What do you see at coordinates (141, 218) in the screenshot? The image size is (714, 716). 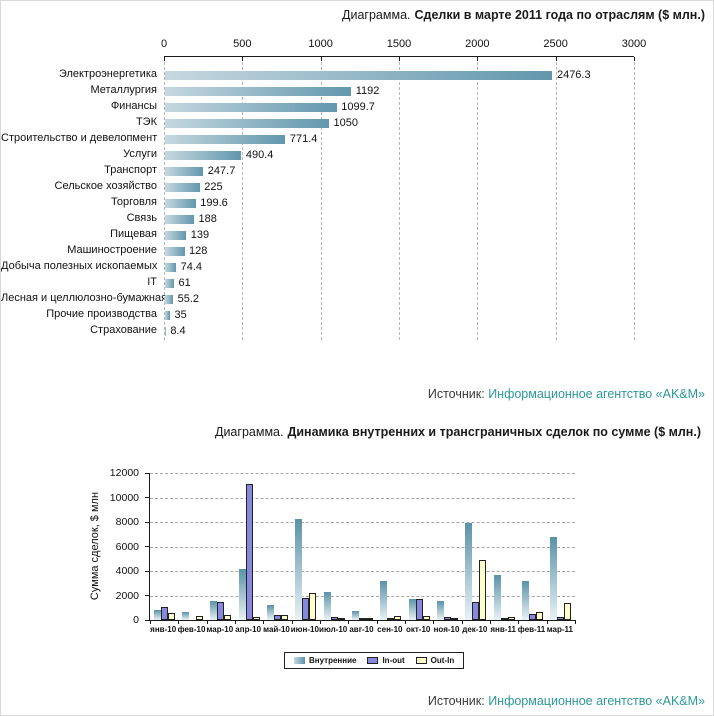 I see `category-label: Связь` at bounding box center [141, 218].